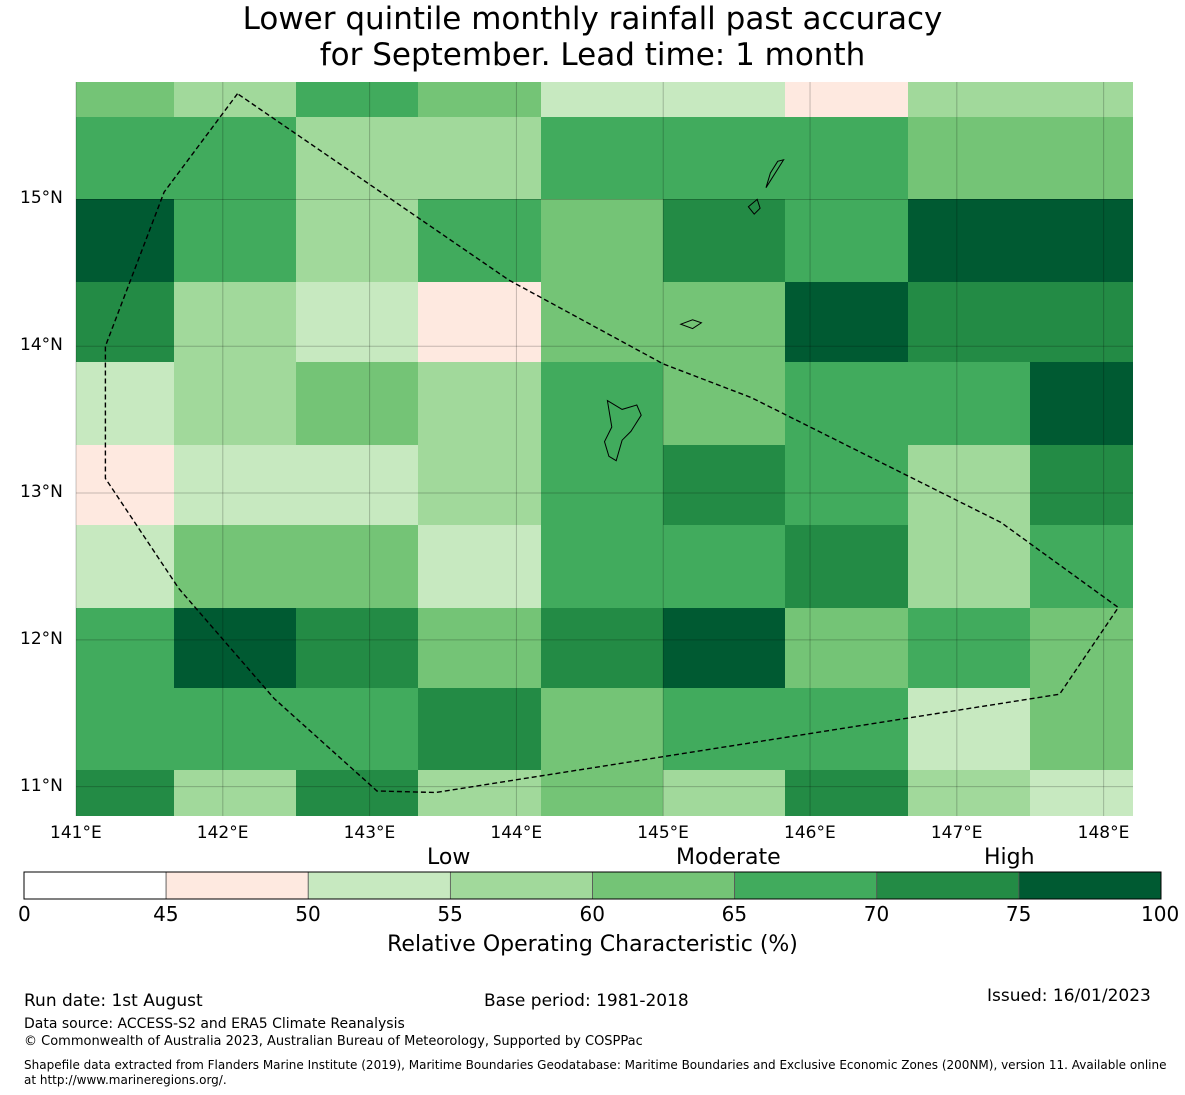 This screenshot has width=1185, height=1095. What do you see at coordinates (235, 566) in the screenshot?
I see `grid-cell-r6-c1` at bounding box center [235, 566].